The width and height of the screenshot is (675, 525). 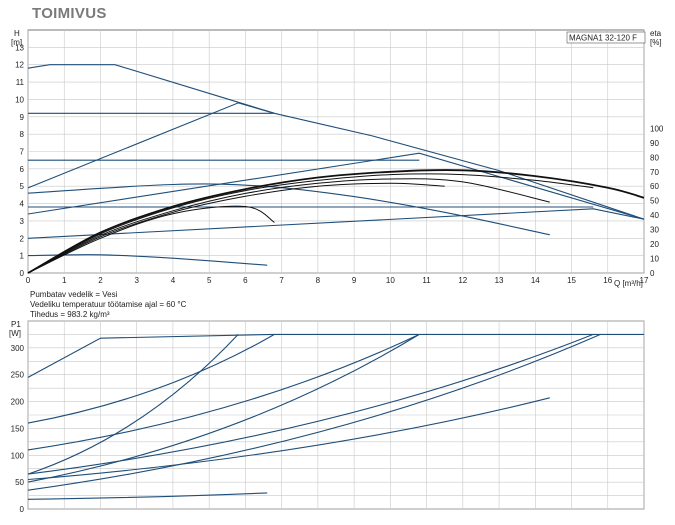 I want to click on y2-tick-label: 10, so click(x=654, y=259).